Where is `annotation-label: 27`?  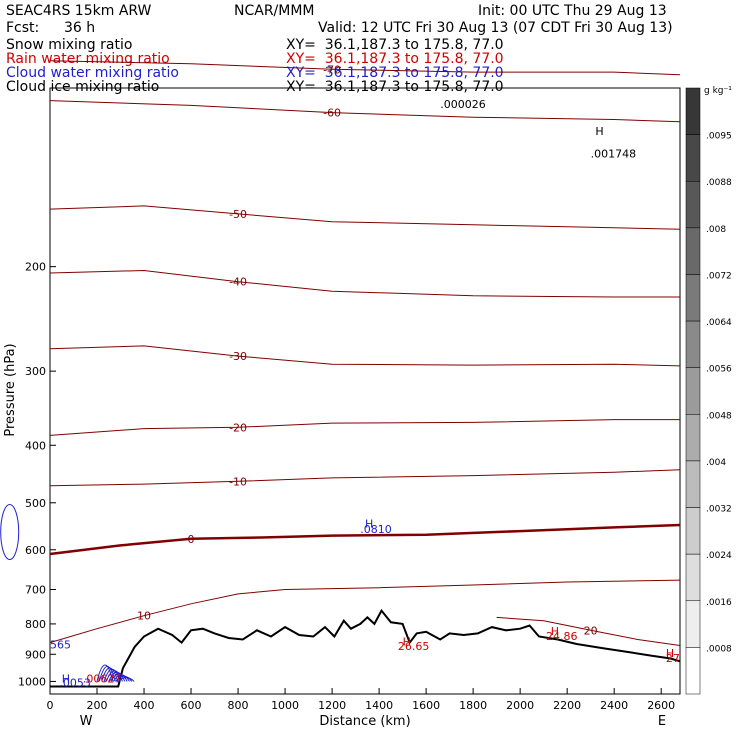
annotation-label: 27 is located at coordinates (673, 658).